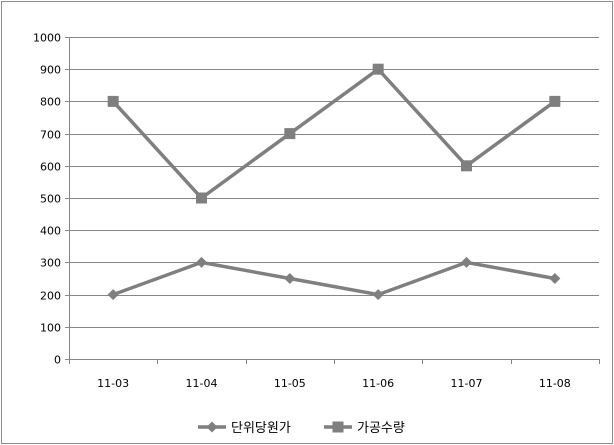 The width and height of the screenshot is (614, 445). What do you see at coordinates (301, 428) in the screenshot?
I see `legend: 단위당원가 가공수량` at bounding box center [301, 428].